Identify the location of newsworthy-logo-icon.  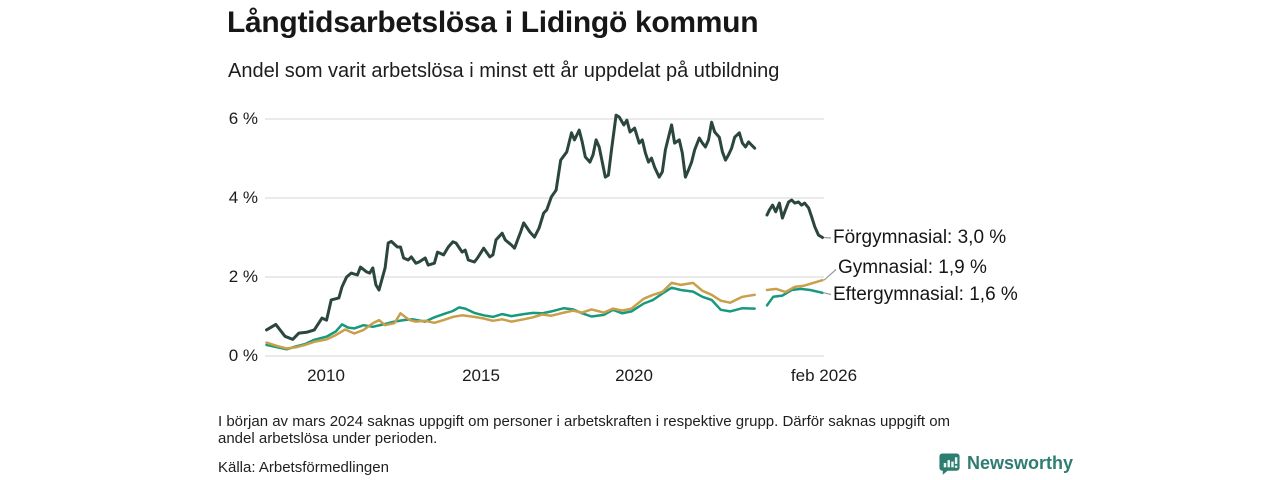
(949, 463).